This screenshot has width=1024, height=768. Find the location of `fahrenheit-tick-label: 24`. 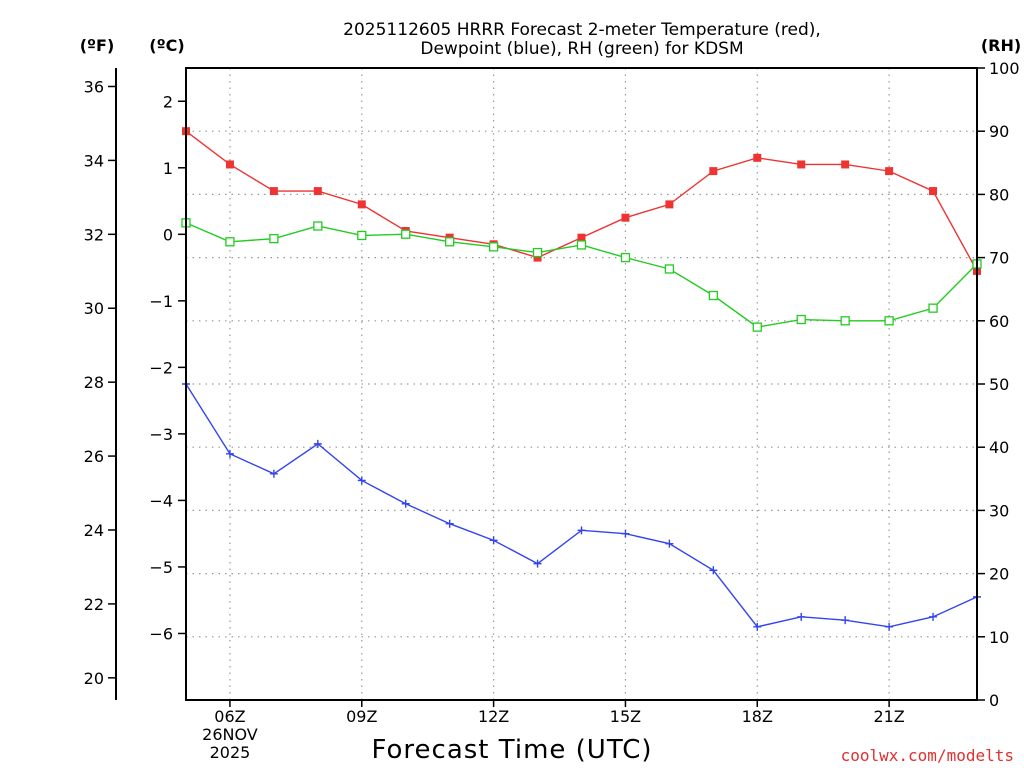

fahrenheit-tick-label: 24 is located at coordinates (94, 530).